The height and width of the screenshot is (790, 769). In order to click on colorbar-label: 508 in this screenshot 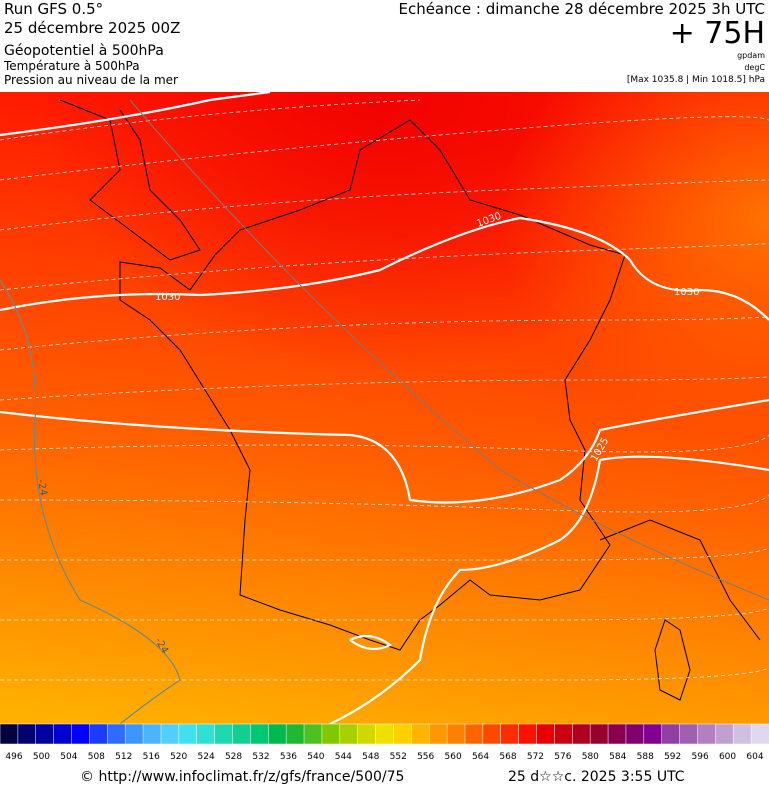, I will do `click(96, 757)`.